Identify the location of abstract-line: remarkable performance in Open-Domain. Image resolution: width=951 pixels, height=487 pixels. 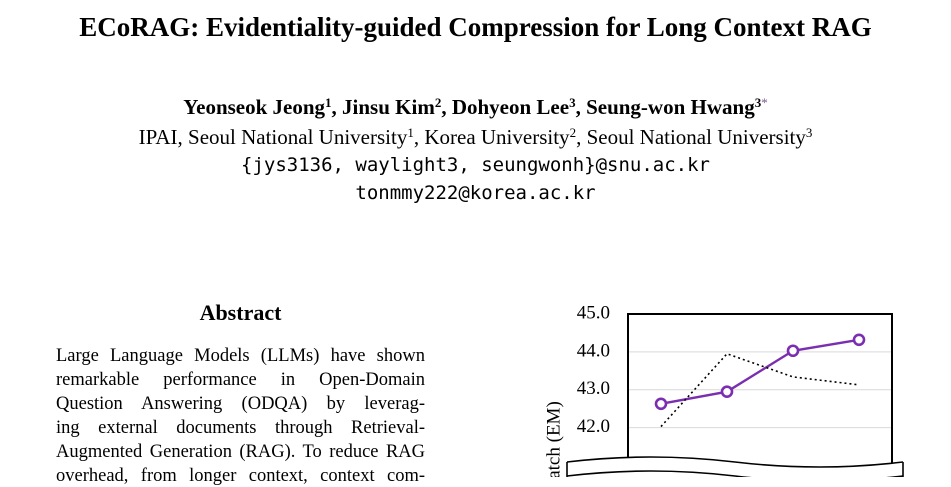
(240, 380).